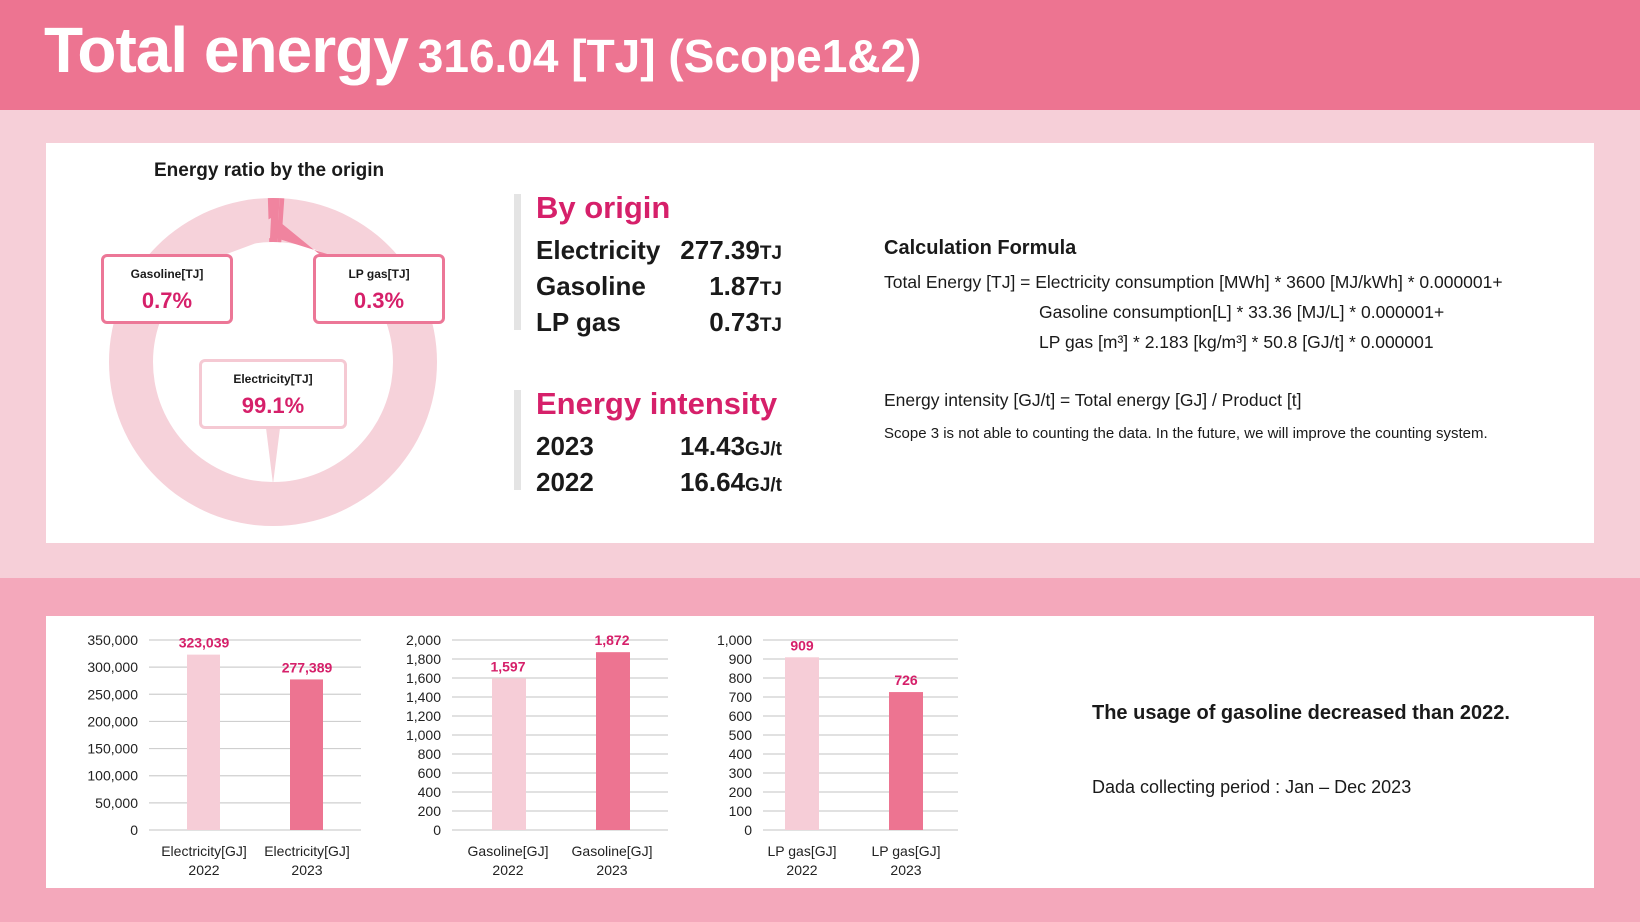 The width and height of the screenshot is (1640, 922). I want to click on header-banner: Total energy 316.04 [TJ] (Scope1&2), so click(820, 55).